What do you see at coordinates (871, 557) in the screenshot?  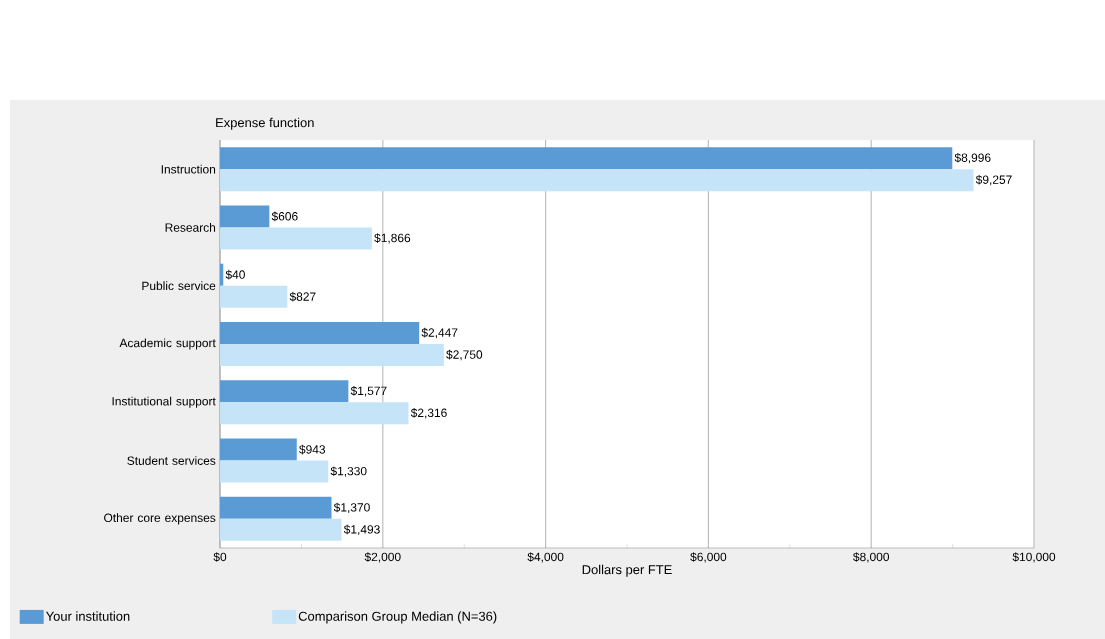 I see `x-tick-label: $8,000` at bounding box center [871, 557].